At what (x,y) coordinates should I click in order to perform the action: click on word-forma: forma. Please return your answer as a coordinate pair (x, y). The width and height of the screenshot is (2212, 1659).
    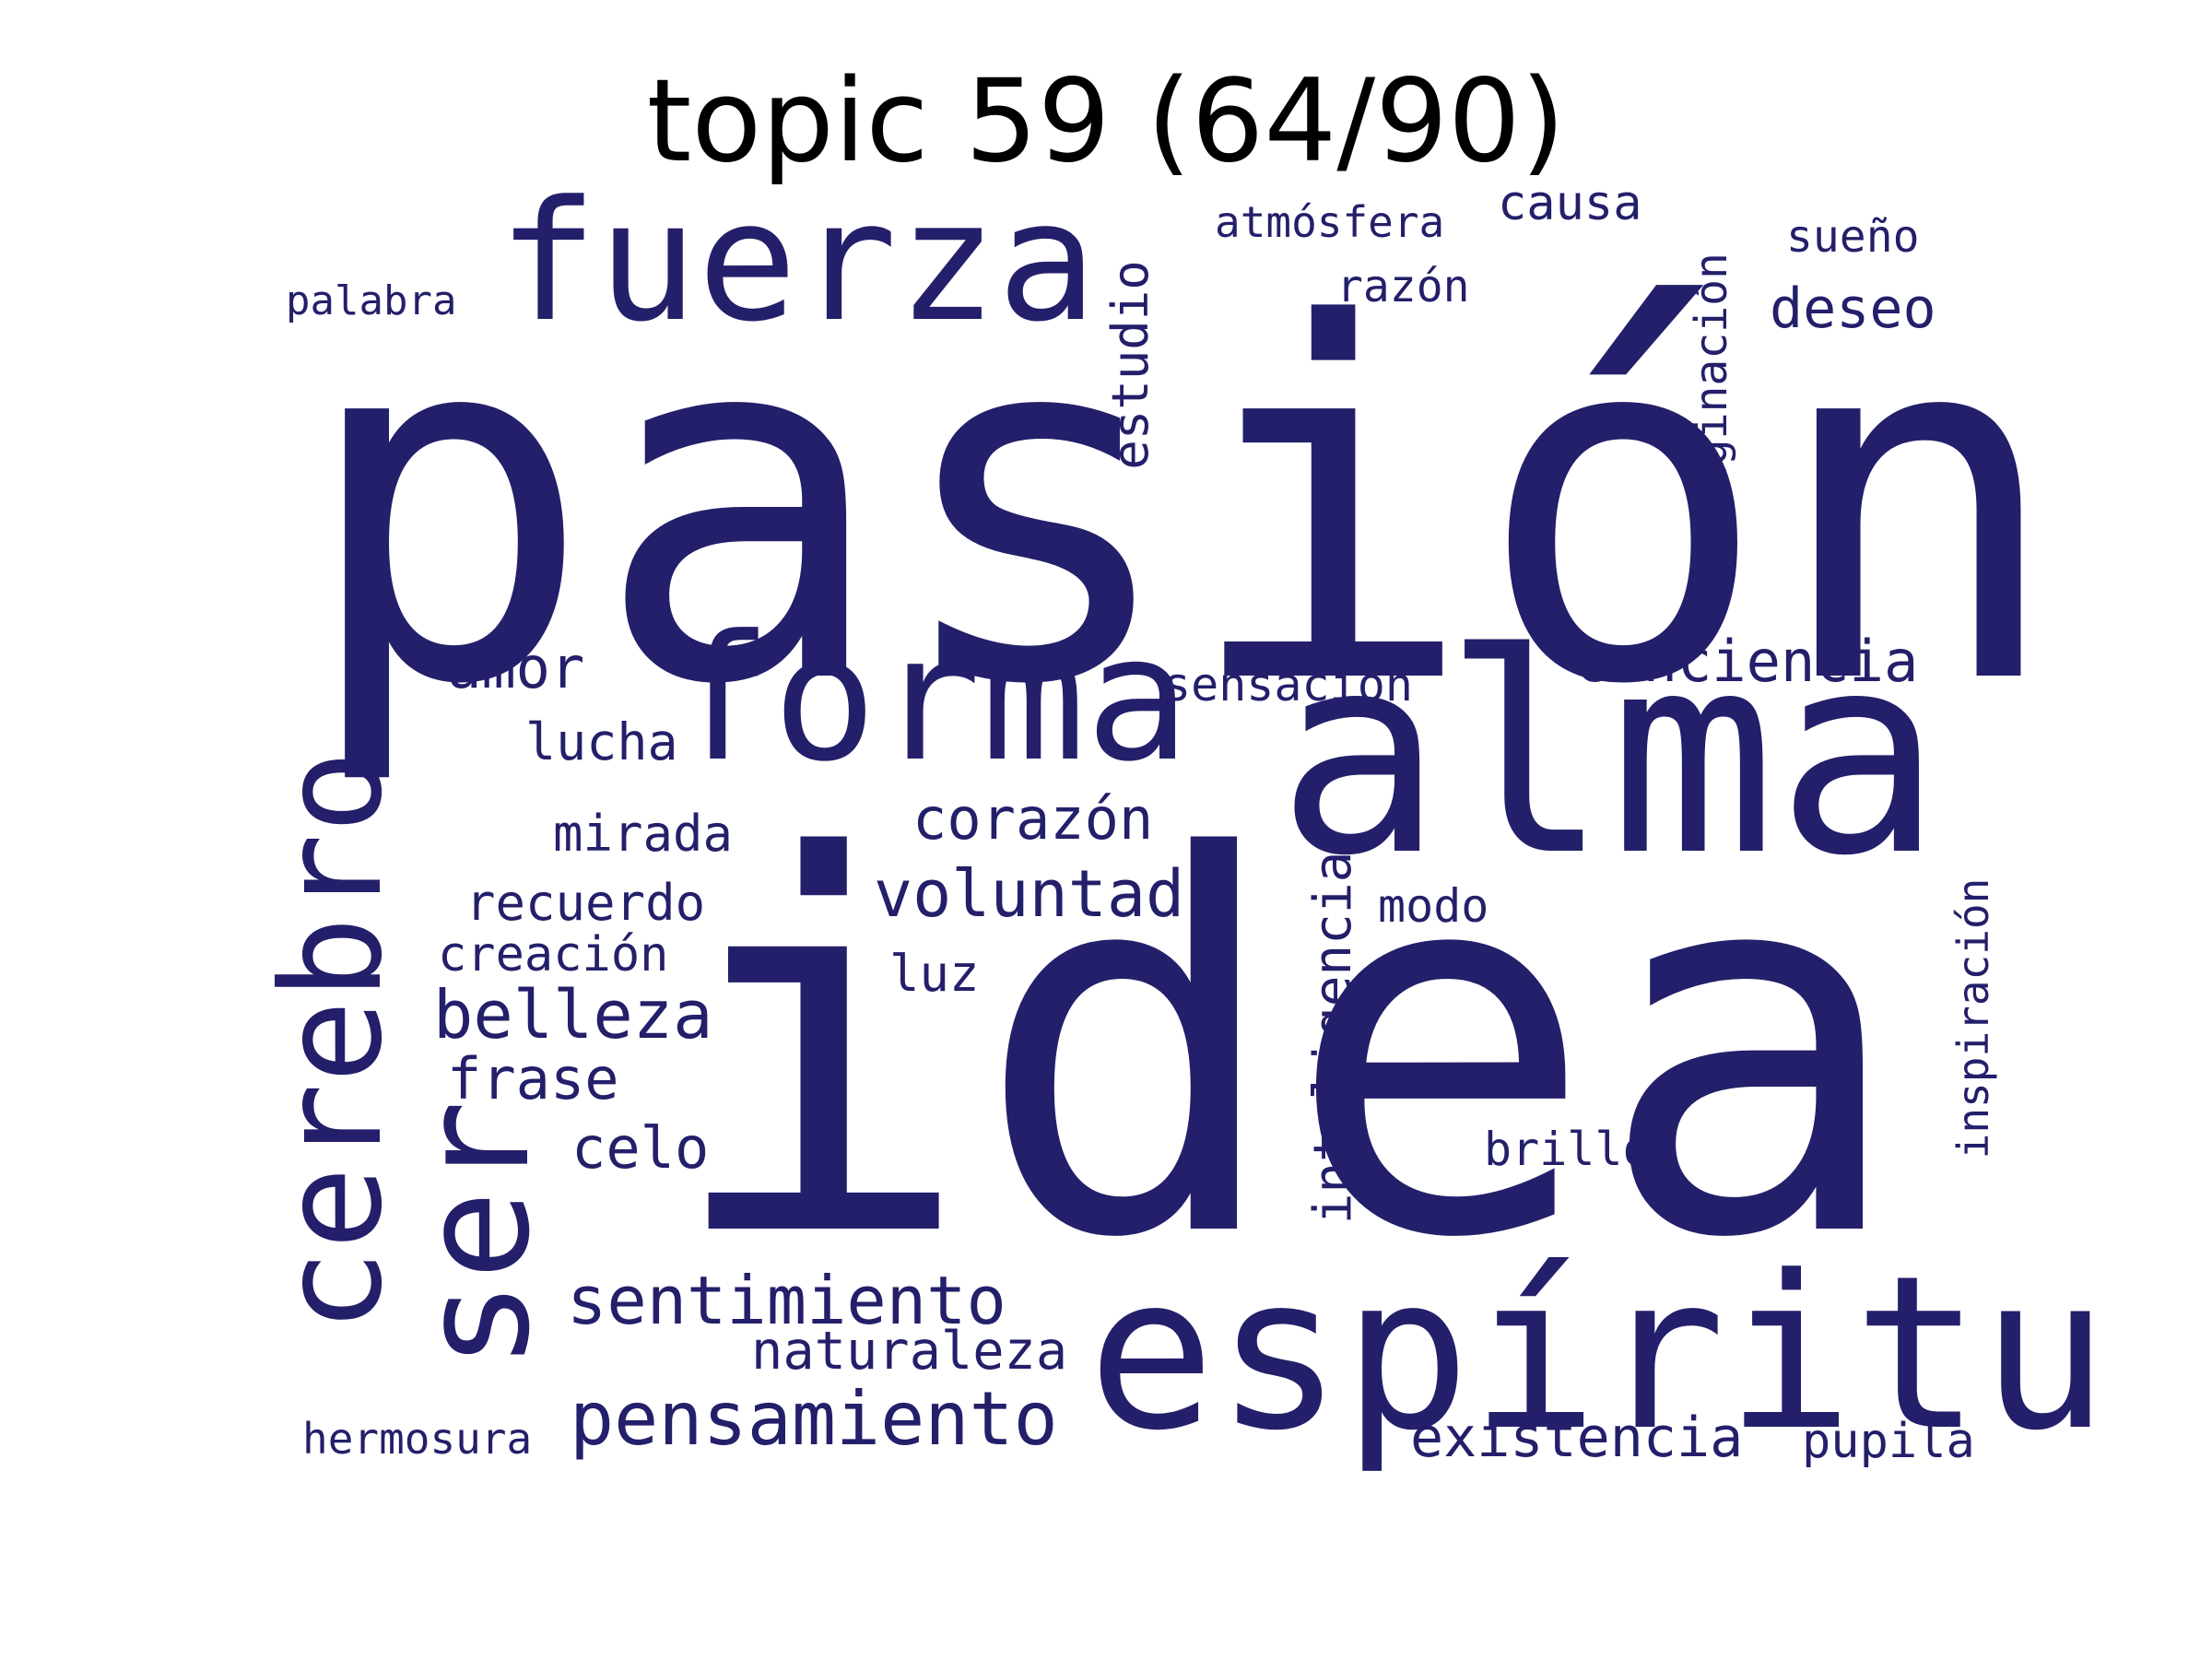
    Looking at the image, I should click on (929, 699).